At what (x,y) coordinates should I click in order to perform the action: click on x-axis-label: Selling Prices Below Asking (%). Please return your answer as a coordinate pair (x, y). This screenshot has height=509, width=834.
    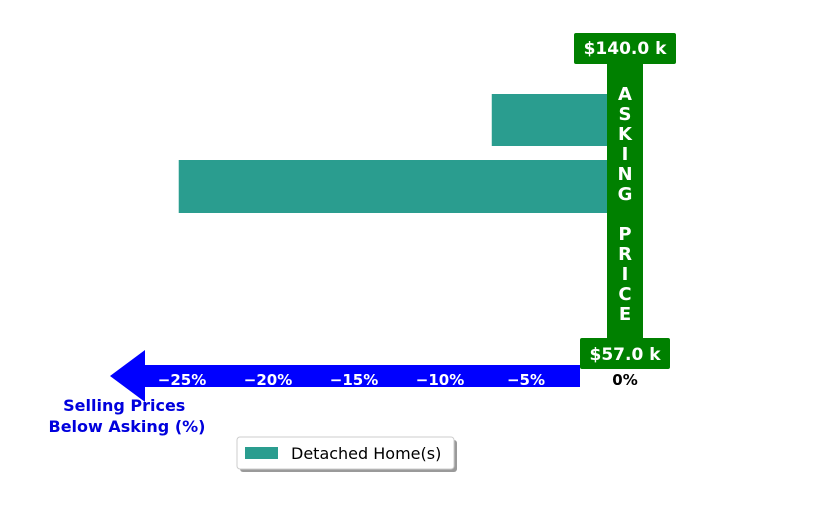
    Looking at the image, I should click on (127, 416).